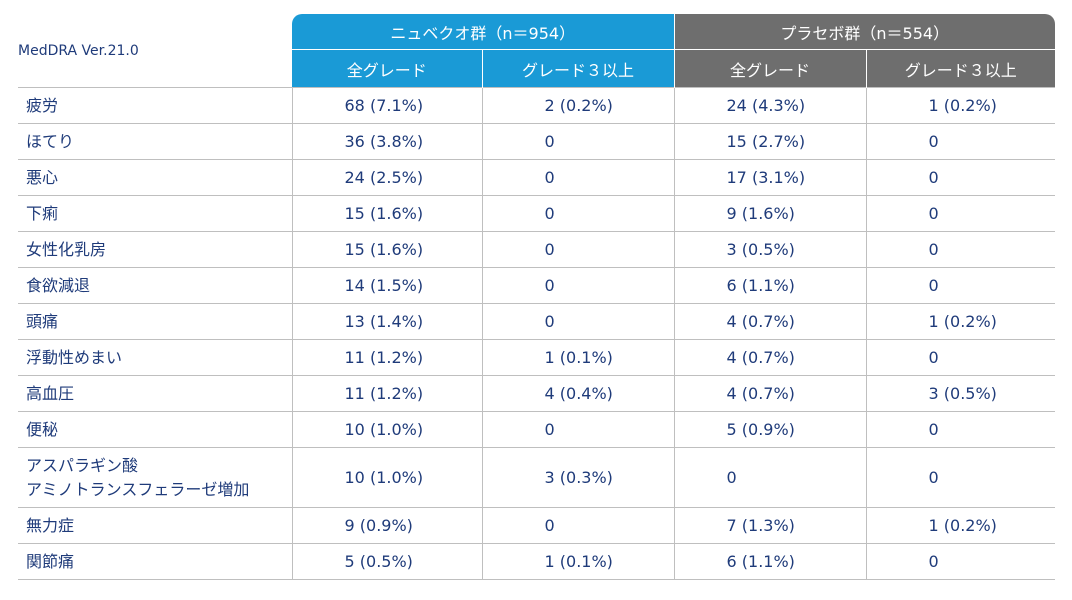  Describe the element at coordinates (962, 393) in the screenshot. I see `placebo-grade3plus-value: 3 (0.5%)` at that location.